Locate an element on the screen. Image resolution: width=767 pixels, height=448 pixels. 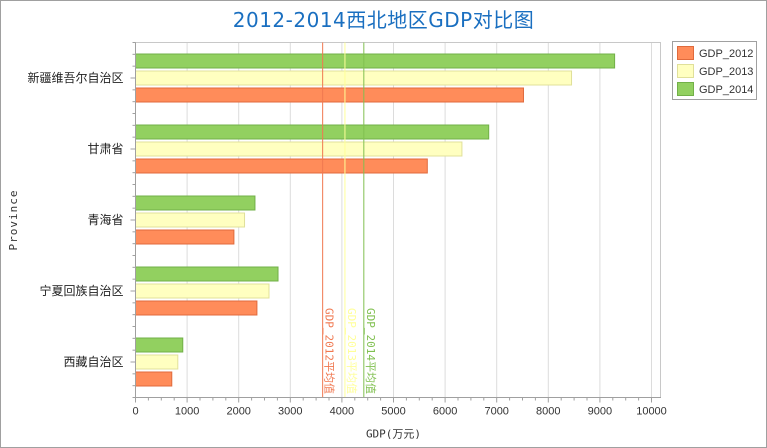
x-tick-label: 3000 is located at coordinates (290, 412).